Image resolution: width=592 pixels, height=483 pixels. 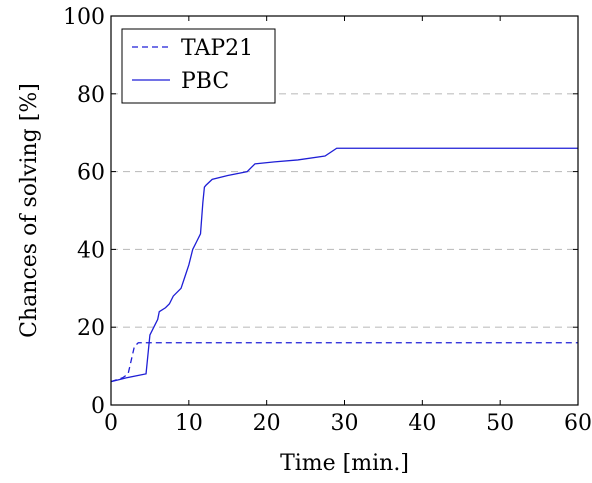 I want to click on legend-box, so click(x=198, y=66).